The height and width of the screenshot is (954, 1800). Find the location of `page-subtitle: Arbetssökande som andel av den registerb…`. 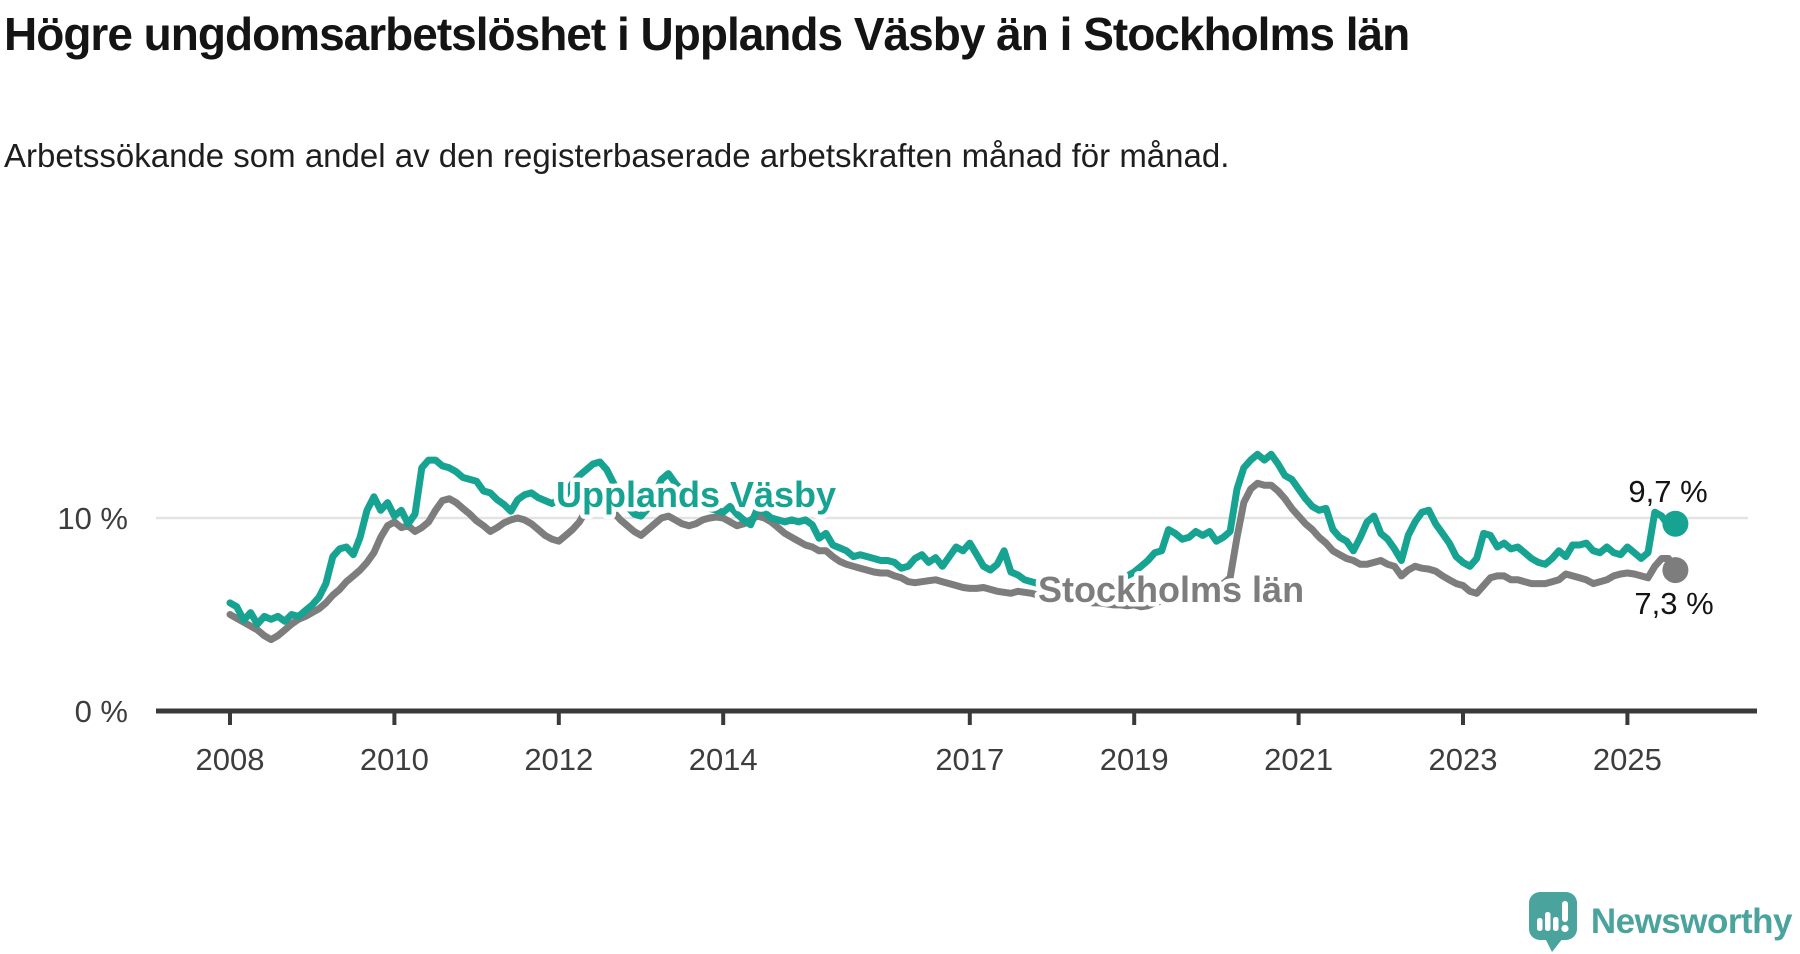

page-subtitle: Arbetssökande som andel av den registerb… is located at coordinates (617, 156).